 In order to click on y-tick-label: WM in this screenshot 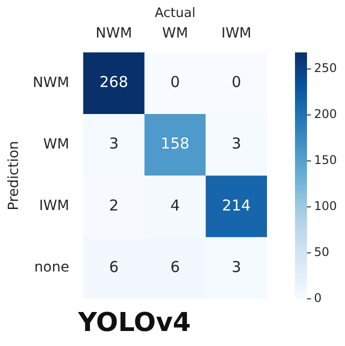, I will do `click(56, 144)`.